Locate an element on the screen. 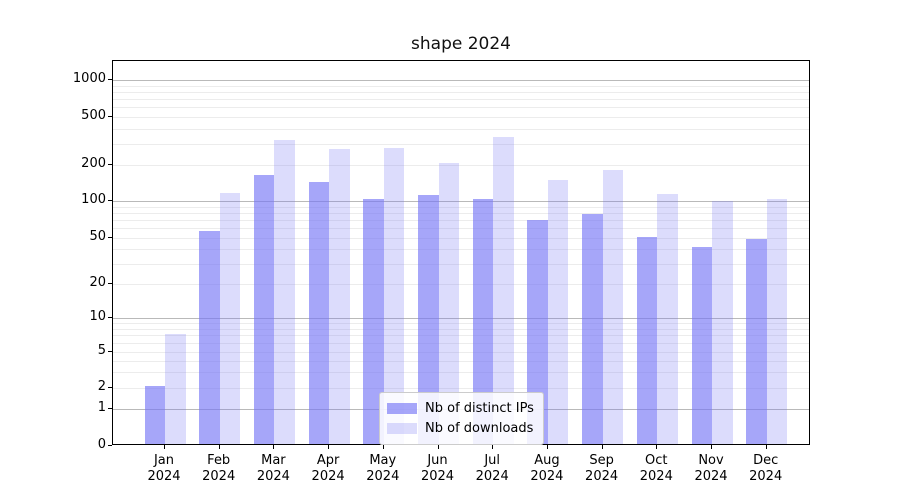 Image resolution: width=900 pixels, height=500 pixels. y-tick-label-200: 200 is located at coordinates (93, 163).